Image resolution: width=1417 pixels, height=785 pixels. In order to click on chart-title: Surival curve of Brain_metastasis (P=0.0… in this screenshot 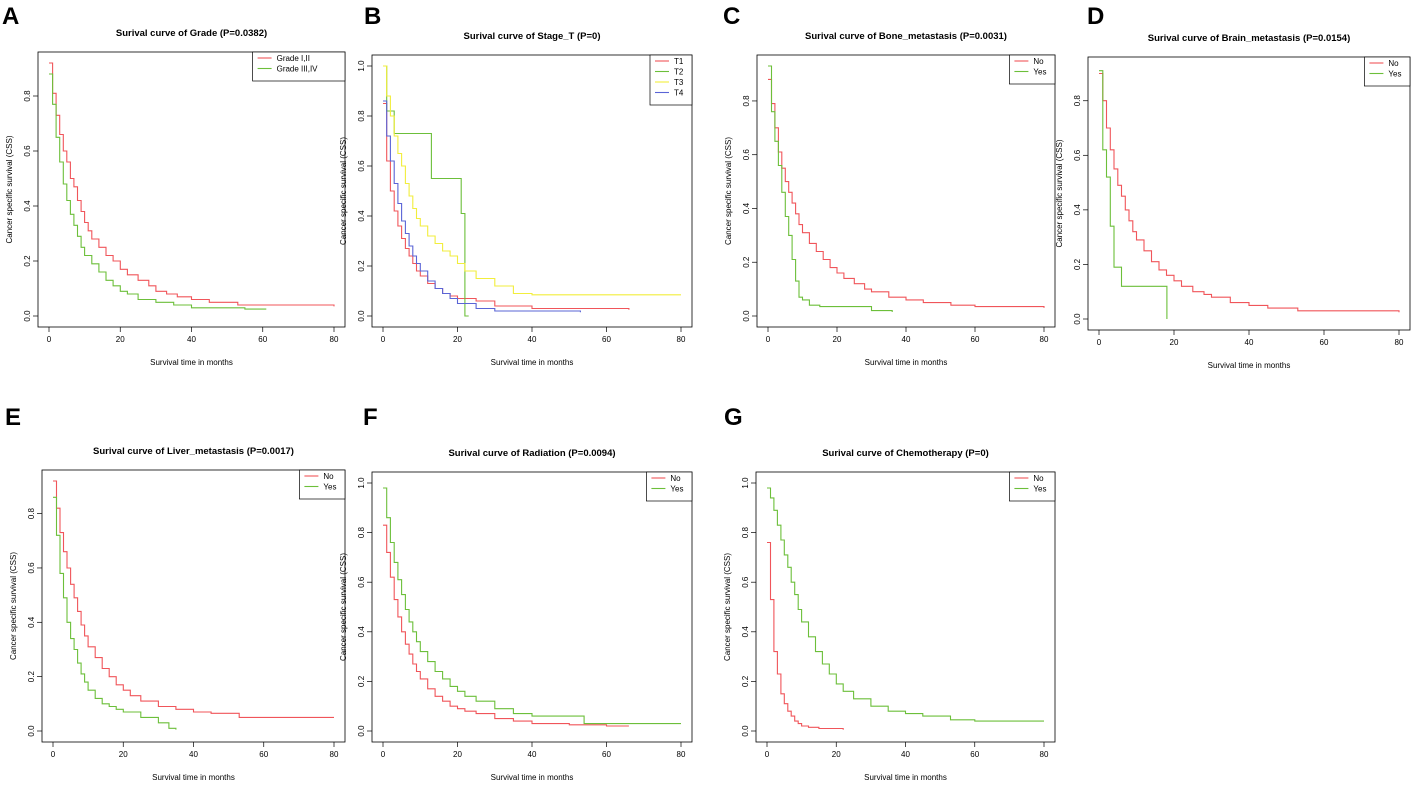, I will do `click(1249, 38)`.